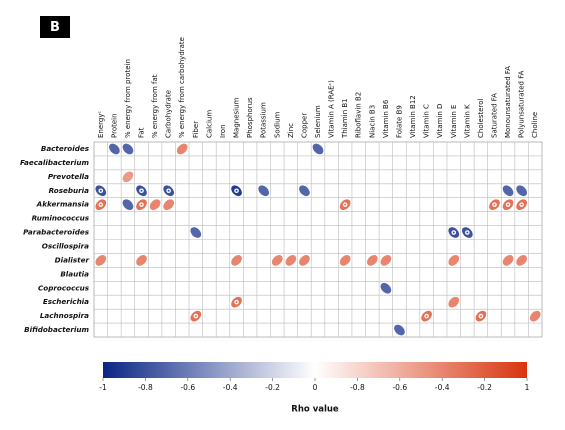 The height and width of the screenshot is (430, 565). What do you see at coordinates (386, 118) in the screenshot?
I see `column-label: Vitamin B6` at bounding box center [386, 118].